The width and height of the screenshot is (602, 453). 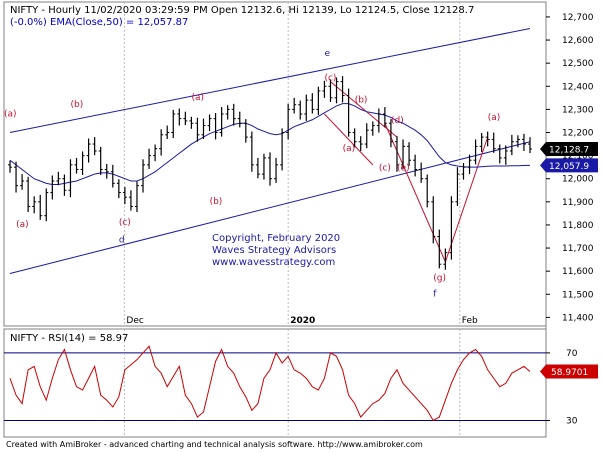 I want to click on price-tick-label: 11,500, so click(x=578, y=295).